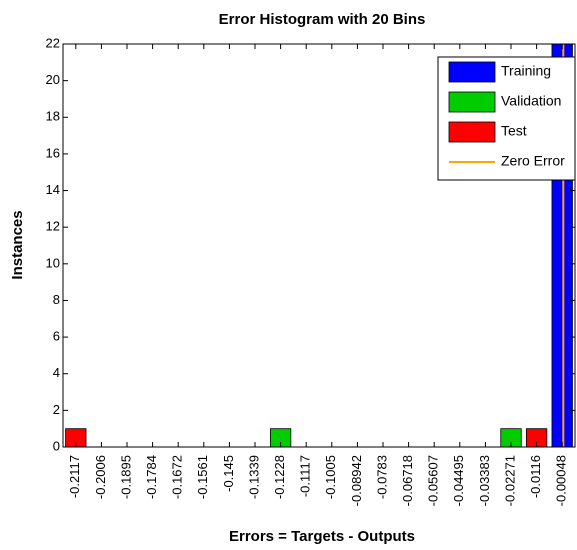  What do you see at coordinates (74, 476) in the screenshot?
I see `x-tick-label: -0.2117` at bounding box center [74, 476].